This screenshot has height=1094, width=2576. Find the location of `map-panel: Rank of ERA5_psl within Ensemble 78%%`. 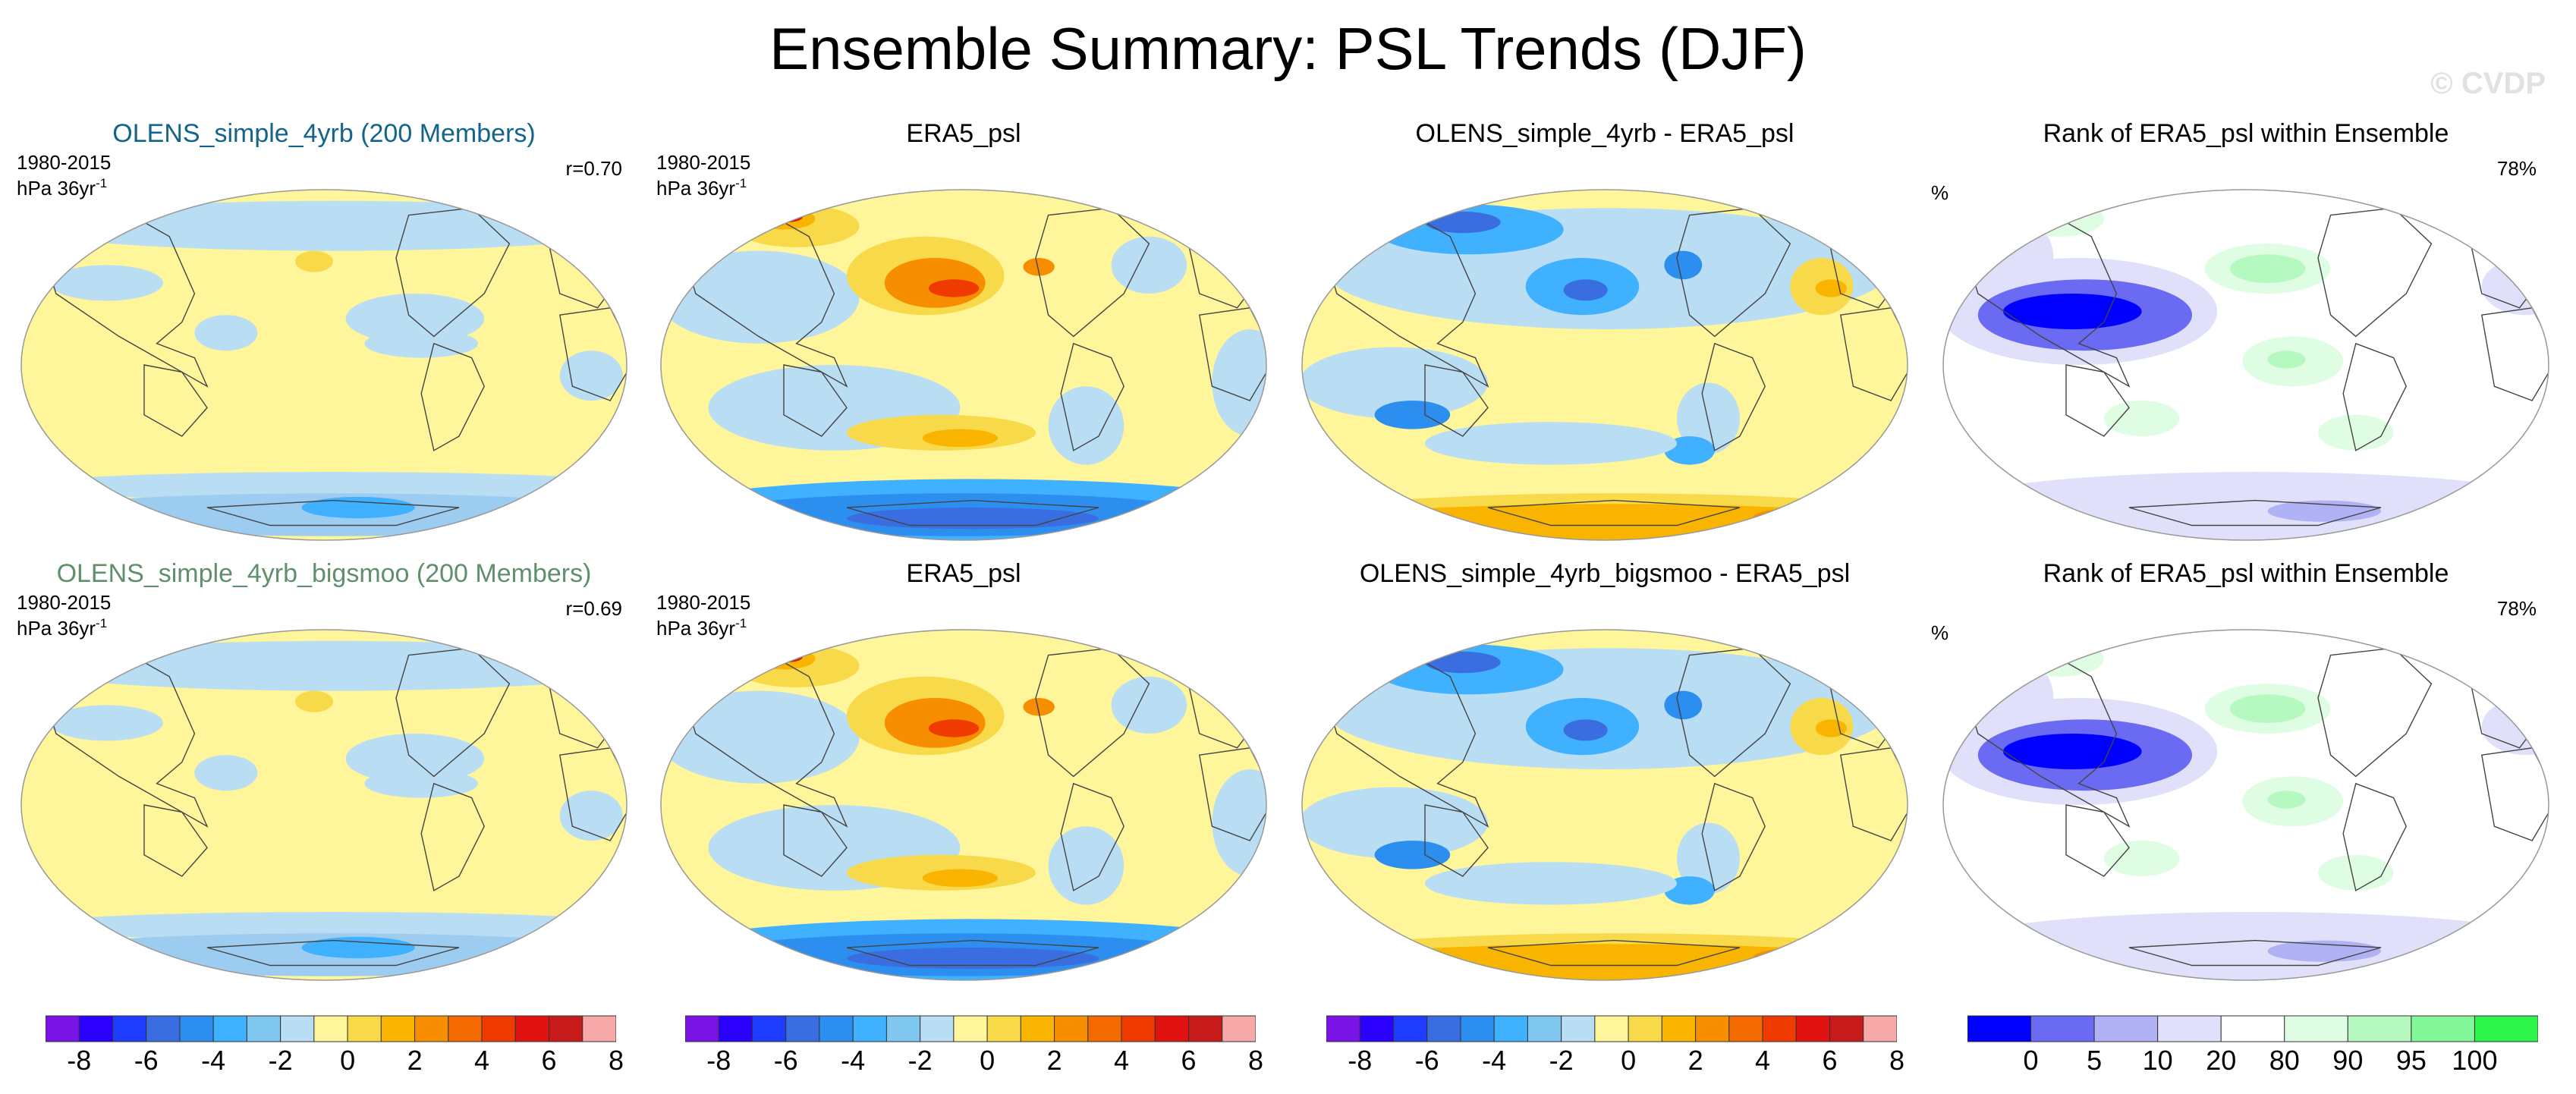

map-panel: Rank of ERA5_psl within Ensemble 78%% is located at coordinates (2246, 330).